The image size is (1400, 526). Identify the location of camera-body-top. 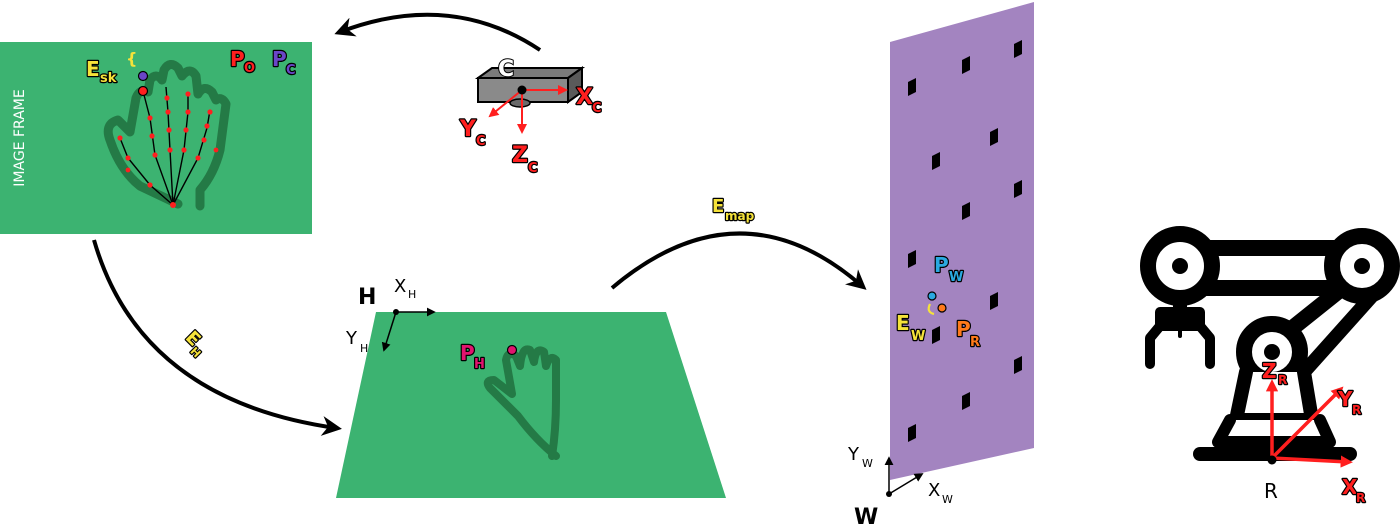
(530, 73).